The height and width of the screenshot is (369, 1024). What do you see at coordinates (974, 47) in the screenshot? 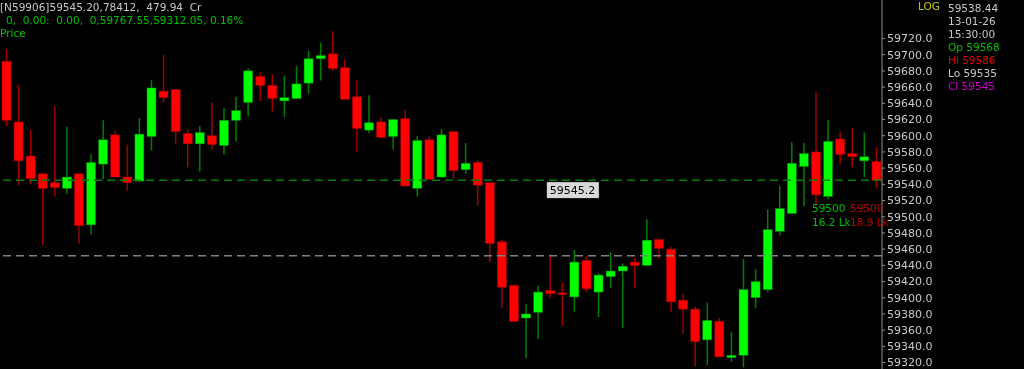
I see `text: Op 59568` at bounding box center [974, 47].